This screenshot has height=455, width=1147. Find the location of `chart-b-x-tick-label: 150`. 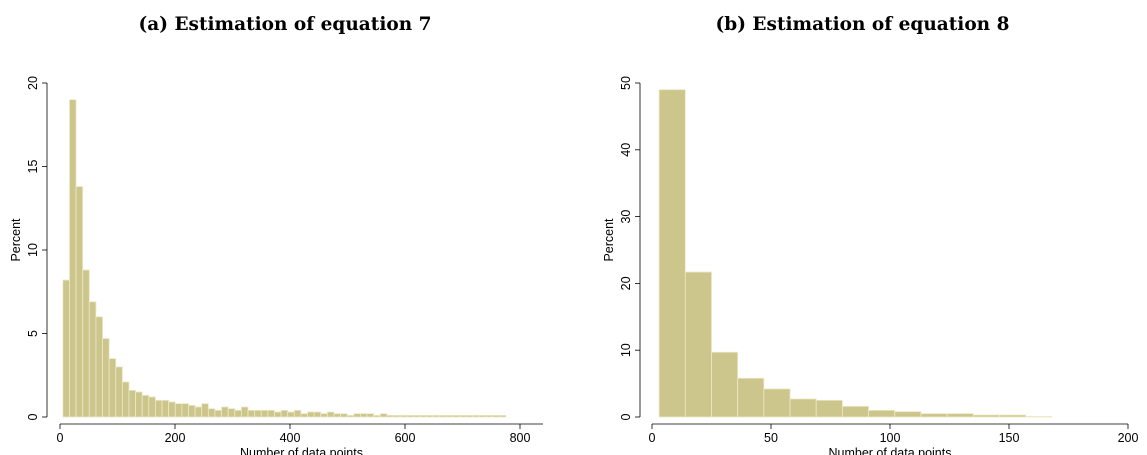

chart-b-x-tick-label: 150 is located at coordinates (1009, 438).